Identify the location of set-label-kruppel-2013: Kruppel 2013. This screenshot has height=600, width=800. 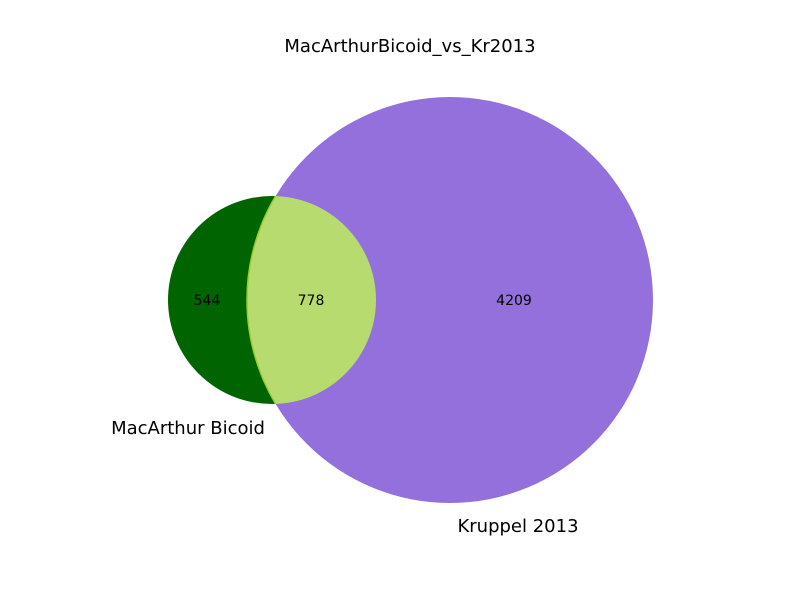
(517, 526).